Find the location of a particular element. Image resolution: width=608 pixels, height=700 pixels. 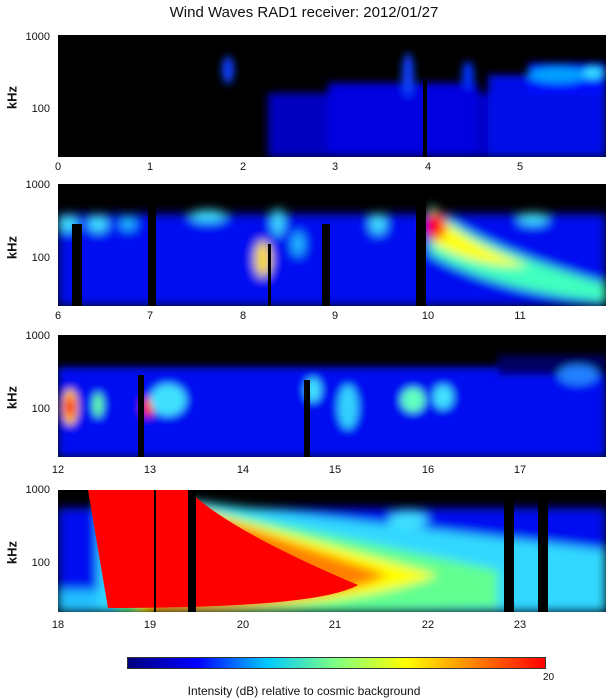

xtick-p3-0: 12 is located at coordinates (58, 470).